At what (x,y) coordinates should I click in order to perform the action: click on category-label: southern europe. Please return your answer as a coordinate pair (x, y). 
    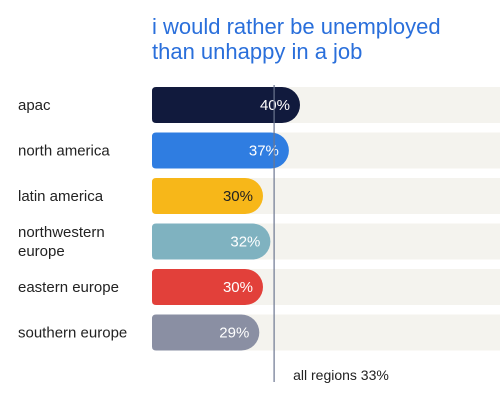
    Looking at the image, I should click on (72, 333).